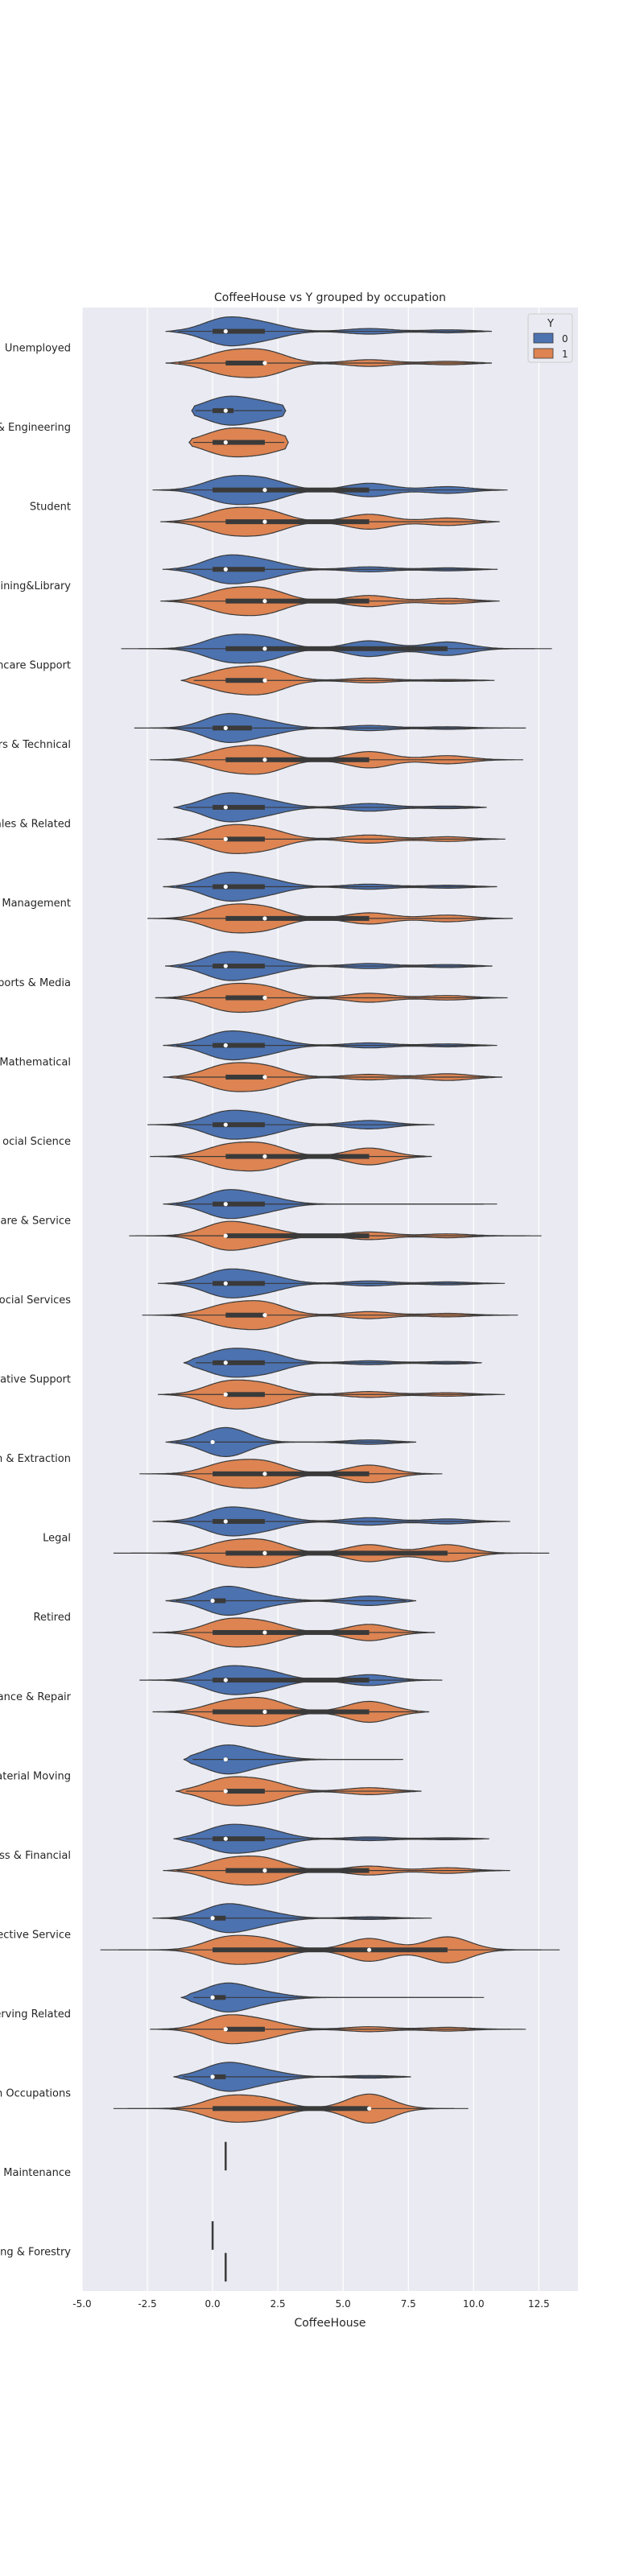 This screenshot has height=2576, width=644. What do you see at coordinates (38, 348) in the screenshot?
I see `y-tick-label: Unemployed` at bounding box center [38, 348].